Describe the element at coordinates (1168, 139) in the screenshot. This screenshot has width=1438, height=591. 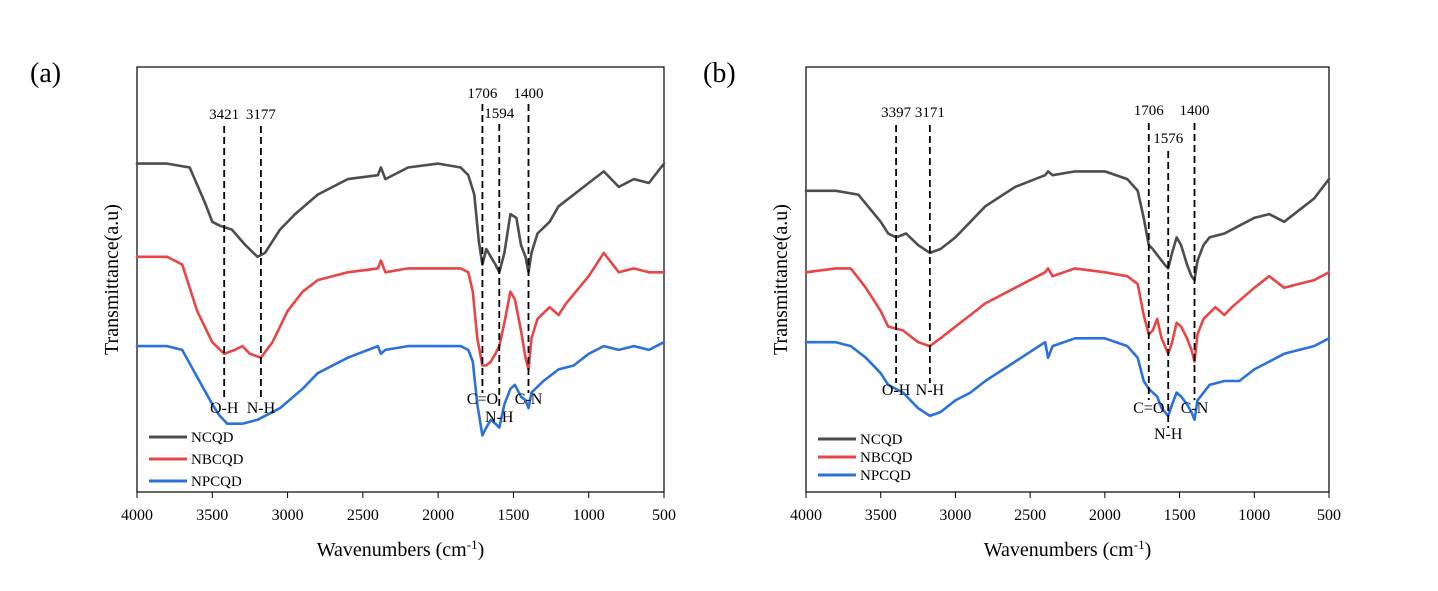
I see `reference-value-label: 1576` at that location.